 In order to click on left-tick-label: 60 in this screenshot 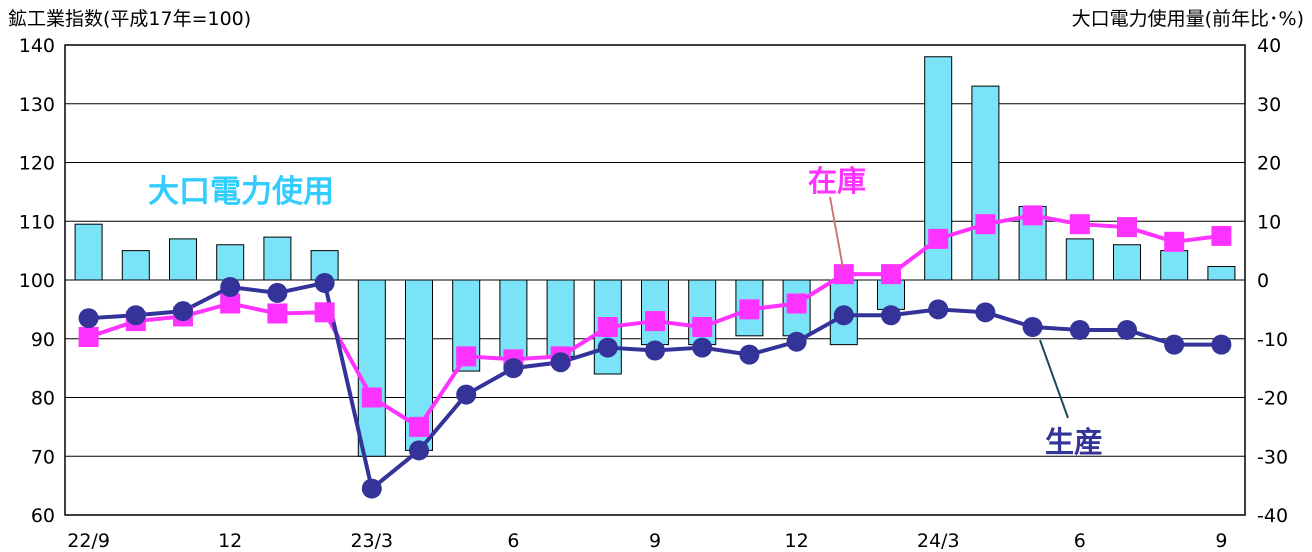, I will do `click(43, 516)`.